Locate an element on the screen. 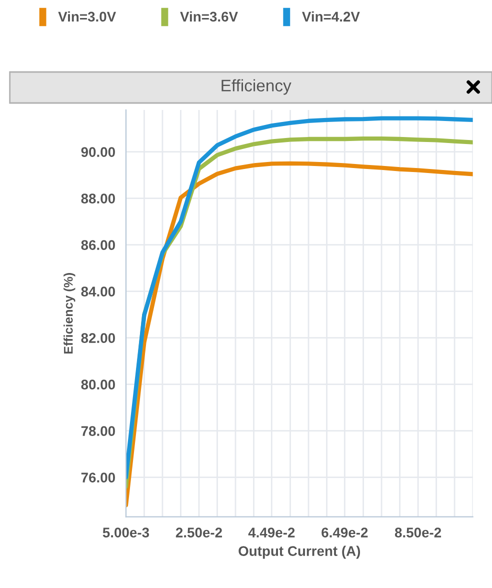 This screenshot has width=492, height=588. x-tick-label: 2.50e-2 is located at coordinates (199, 533).